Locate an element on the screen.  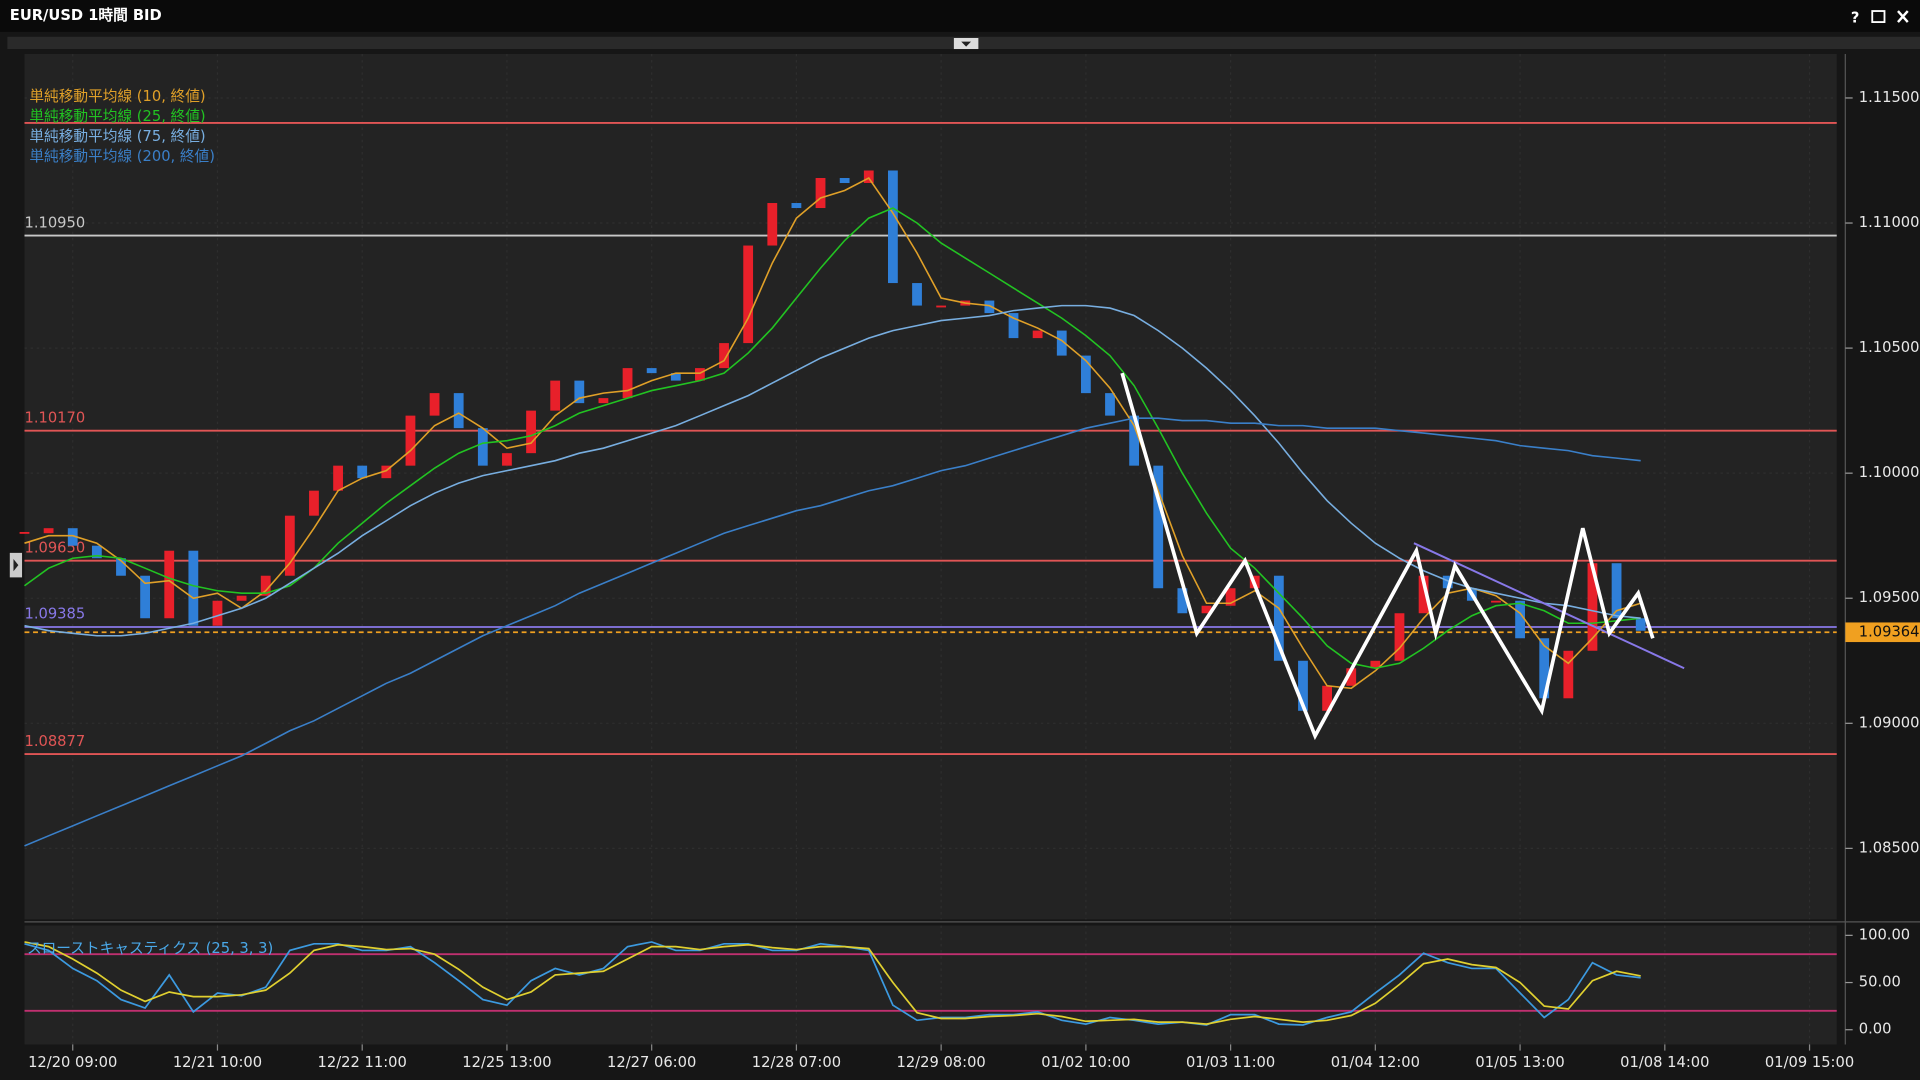
legend-entry: 単純移動平均線 (75, 終値) is located at coordinates (117, 136).